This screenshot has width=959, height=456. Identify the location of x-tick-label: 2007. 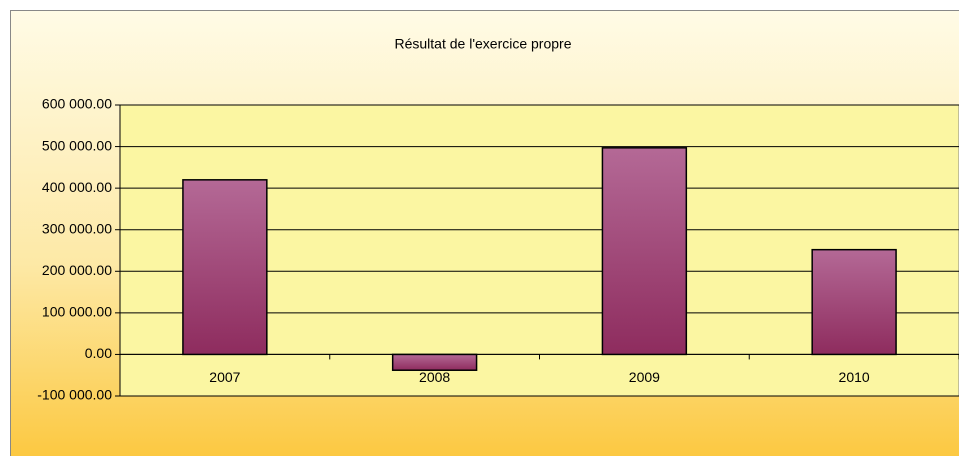
(224, 377).